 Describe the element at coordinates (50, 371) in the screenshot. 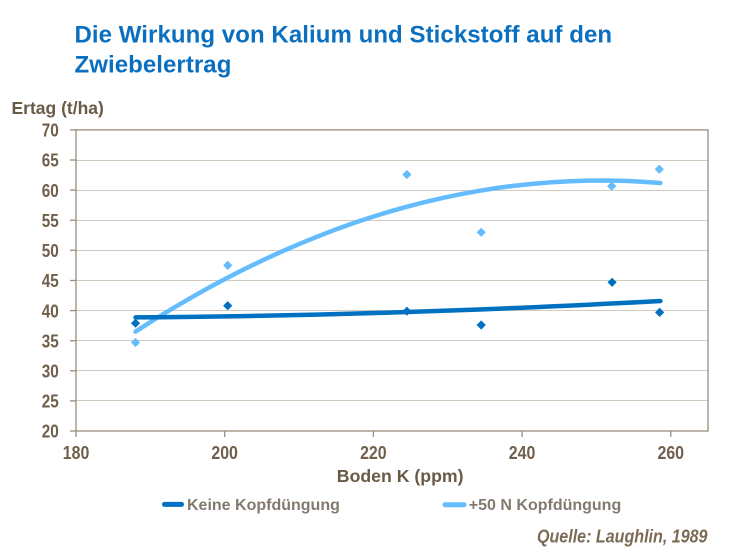

I see `svg-text: 30` at that location.